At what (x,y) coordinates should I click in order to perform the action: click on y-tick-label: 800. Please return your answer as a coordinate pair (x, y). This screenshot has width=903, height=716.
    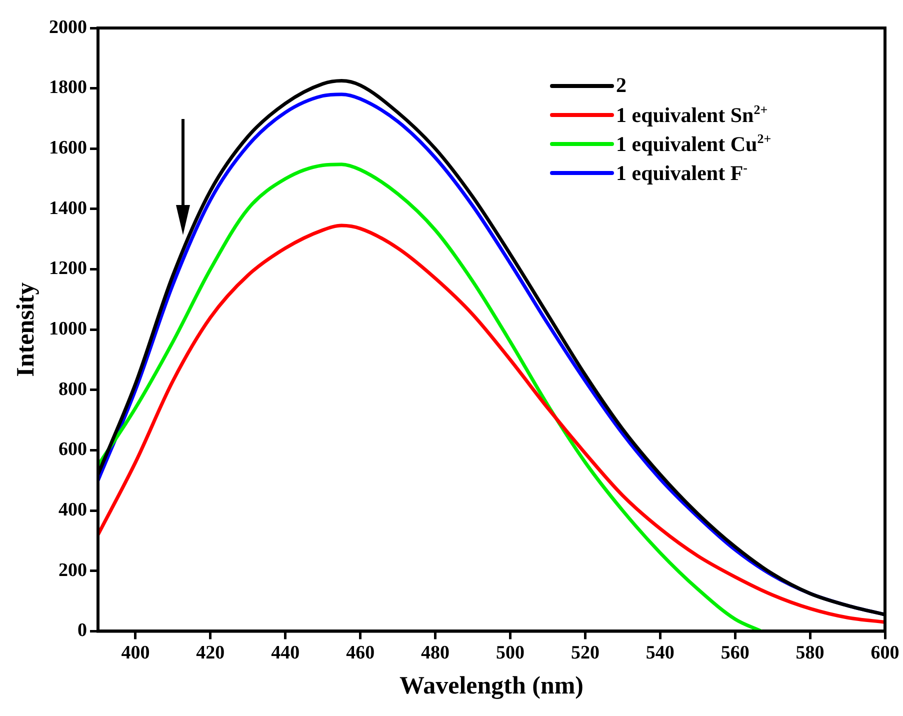
    Looking at the image, I should click on (72, 389).